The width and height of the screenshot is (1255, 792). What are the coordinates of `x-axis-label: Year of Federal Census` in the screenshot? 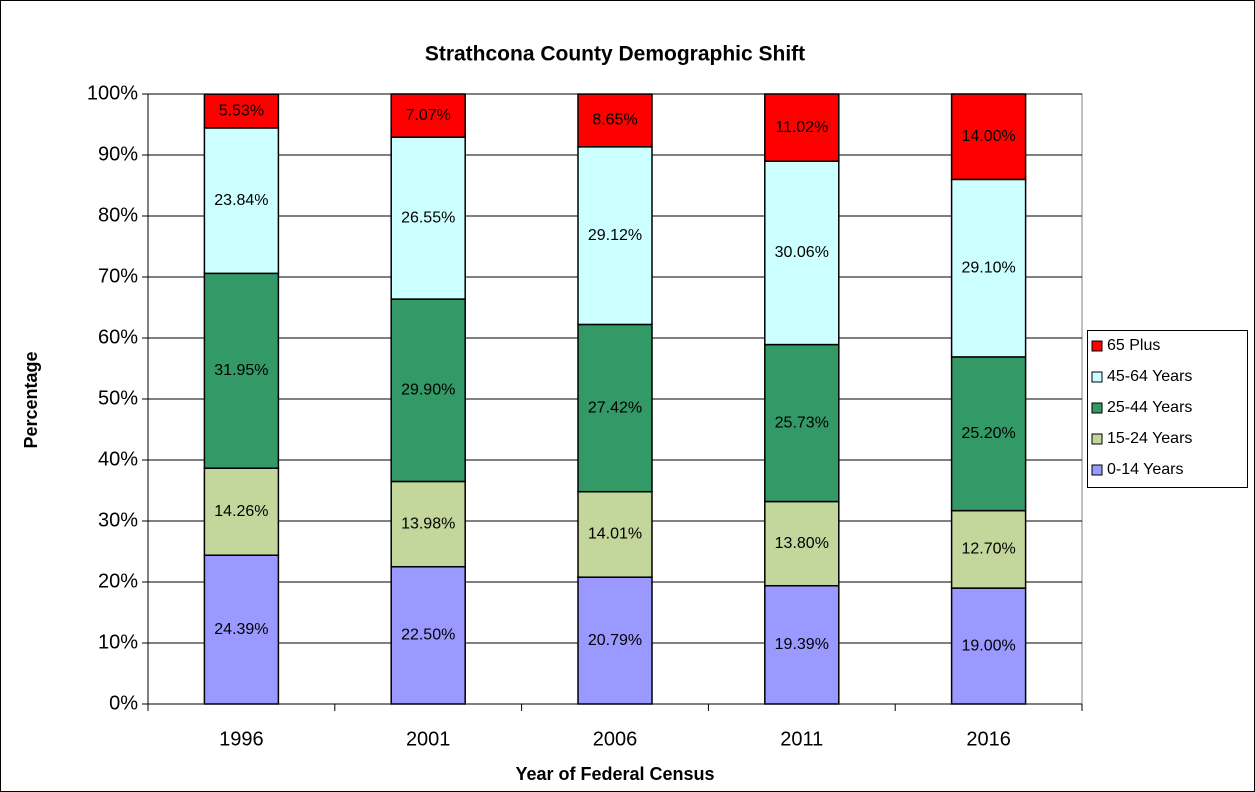 It's located at (614, 774).